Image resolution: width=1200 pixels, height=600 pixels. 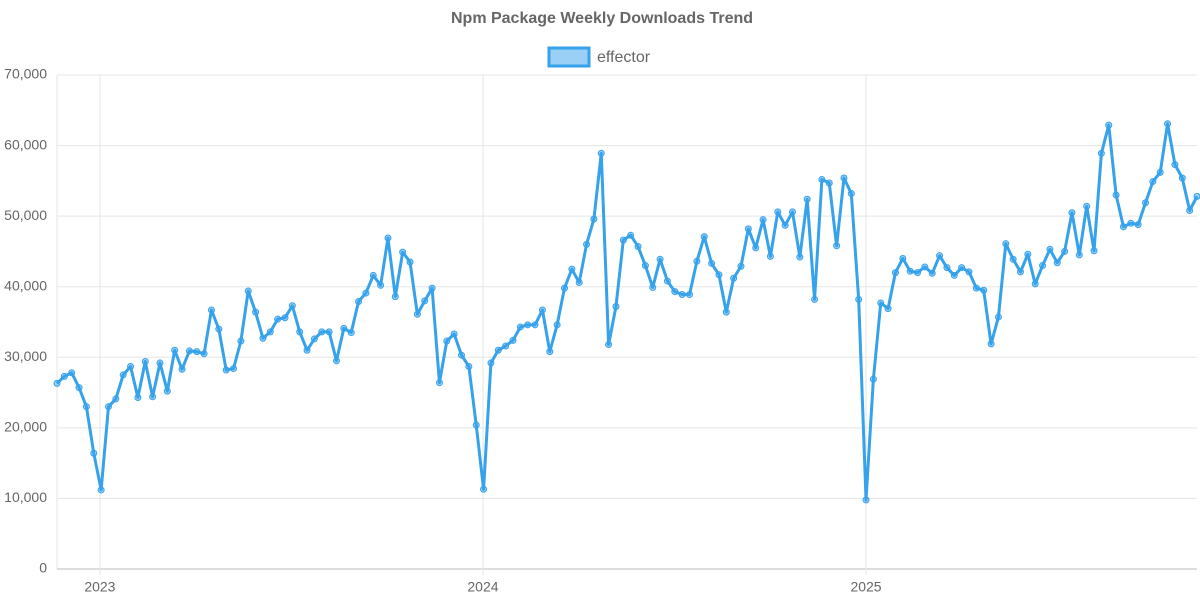 I want to click on y-tick-label: 20,000, so click(x=25, y=427).